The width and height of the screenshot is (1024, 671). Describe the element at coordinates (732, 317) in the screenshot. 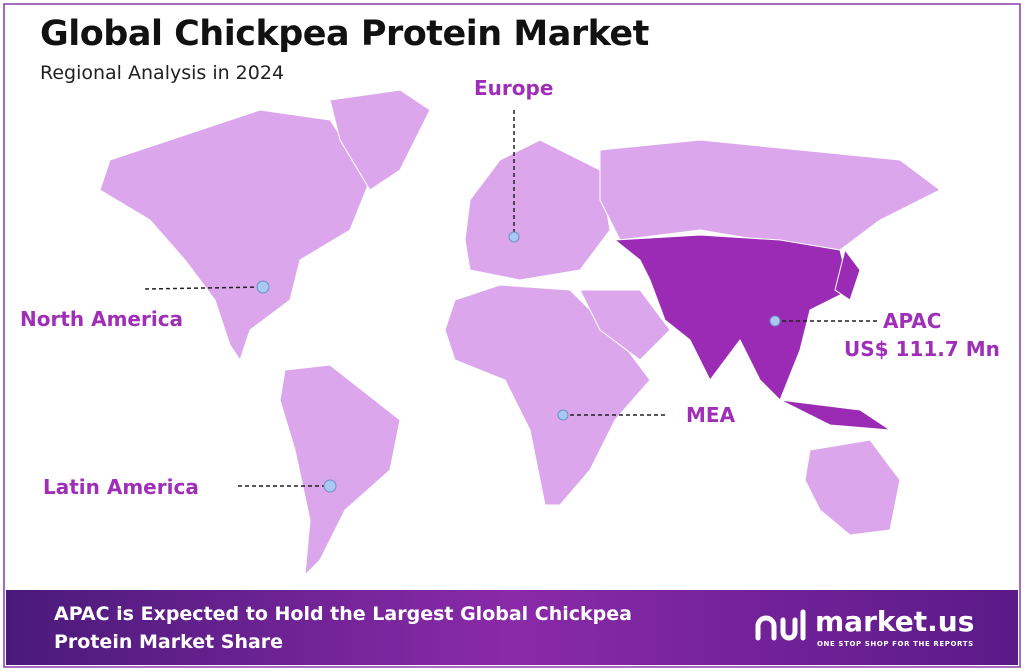

I see `asia` at that location.